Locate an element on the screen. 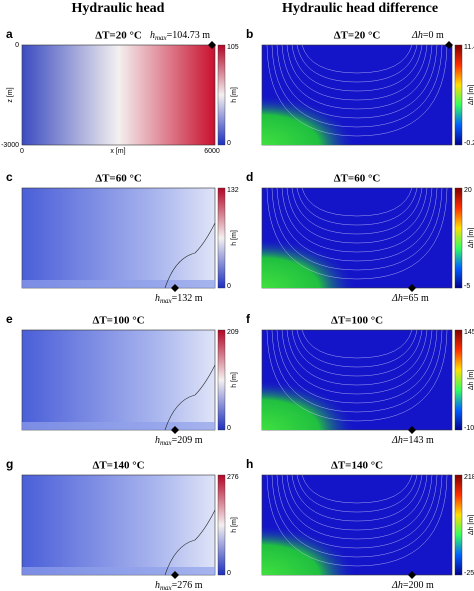 This screenshot has height=591, width=474. annotation-text: =132 m is located at coordinates (187, 298).